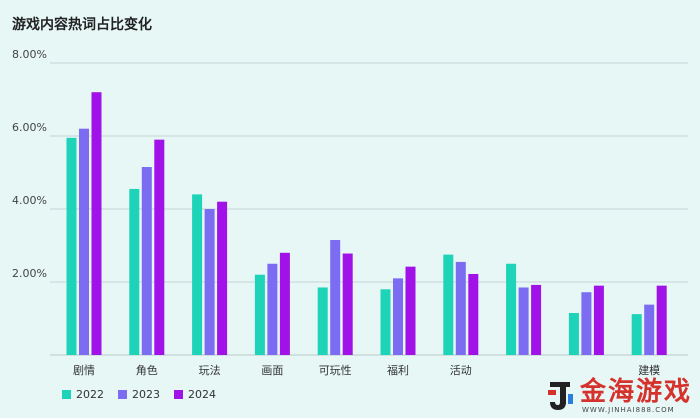  What do you see at coordinates (628, 410) in the screenshot?
I see `watermark-url: WWW.JINHAI888.COM` at bounding box center [628, 410].